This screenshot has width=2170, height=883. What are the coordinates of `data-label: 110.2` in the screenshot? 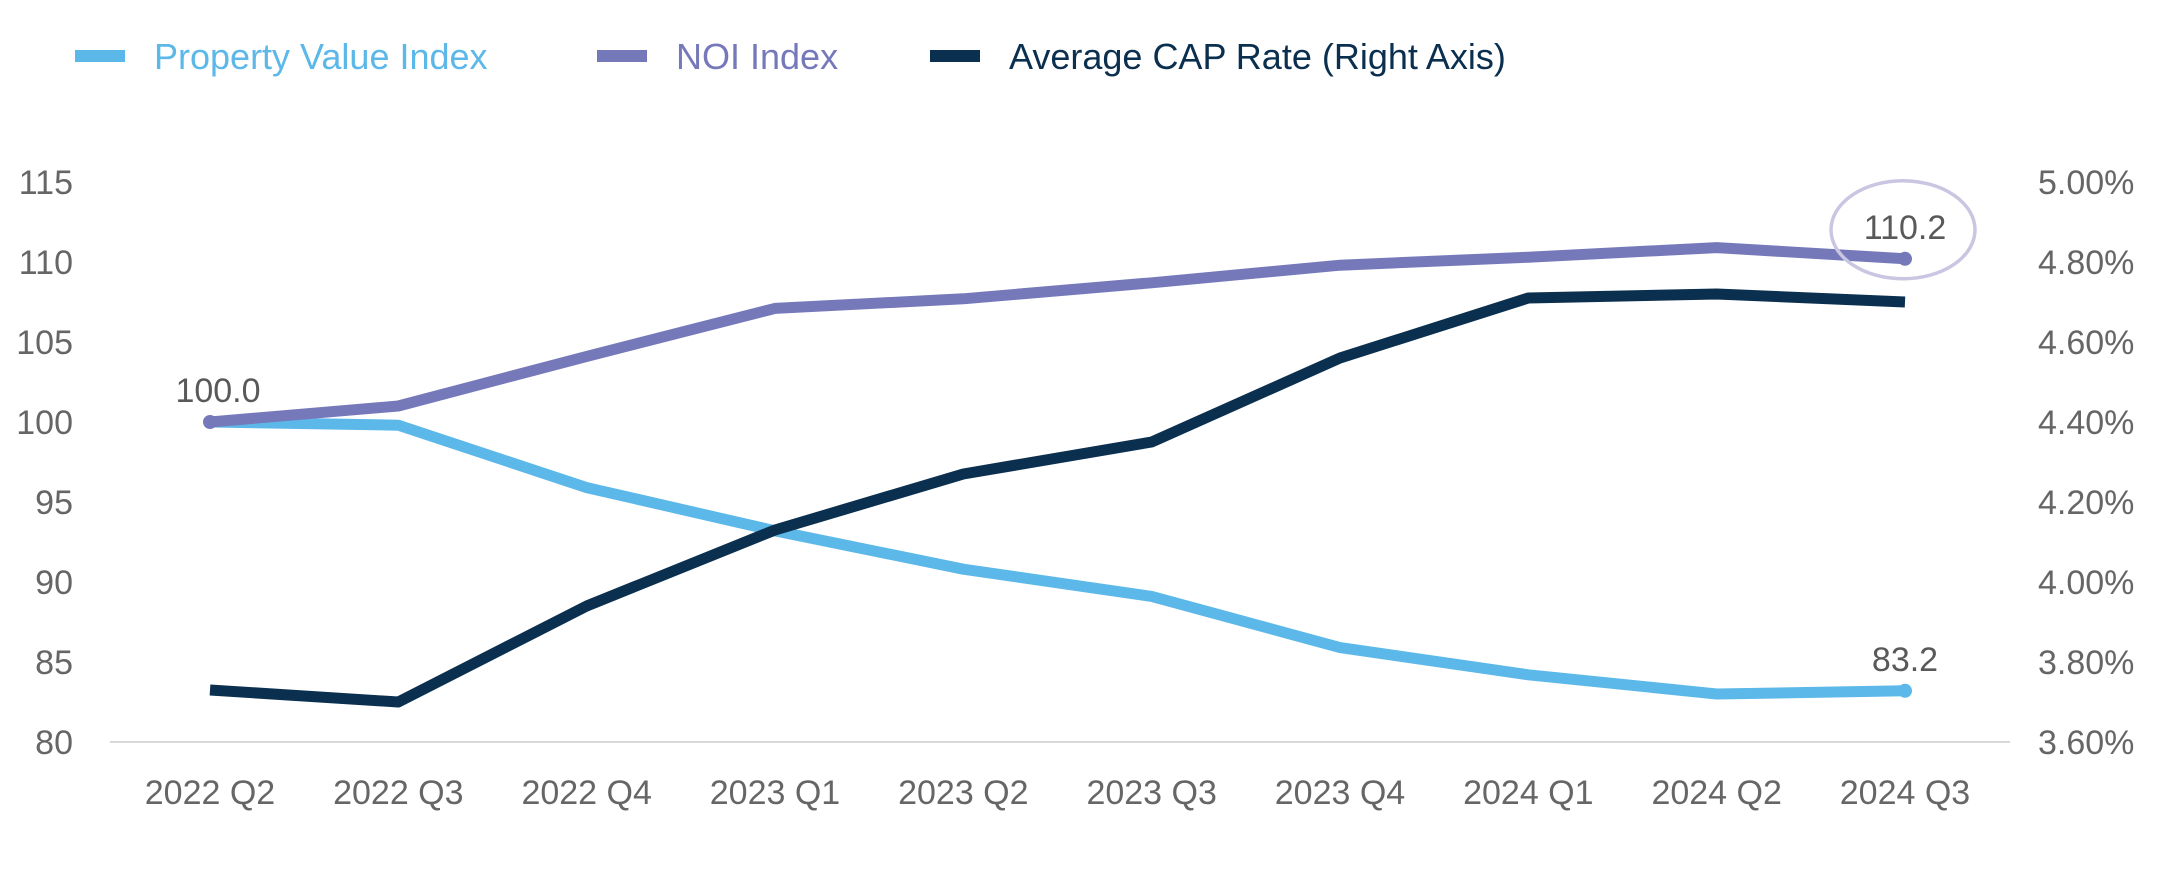 It's located at (1905, 228).